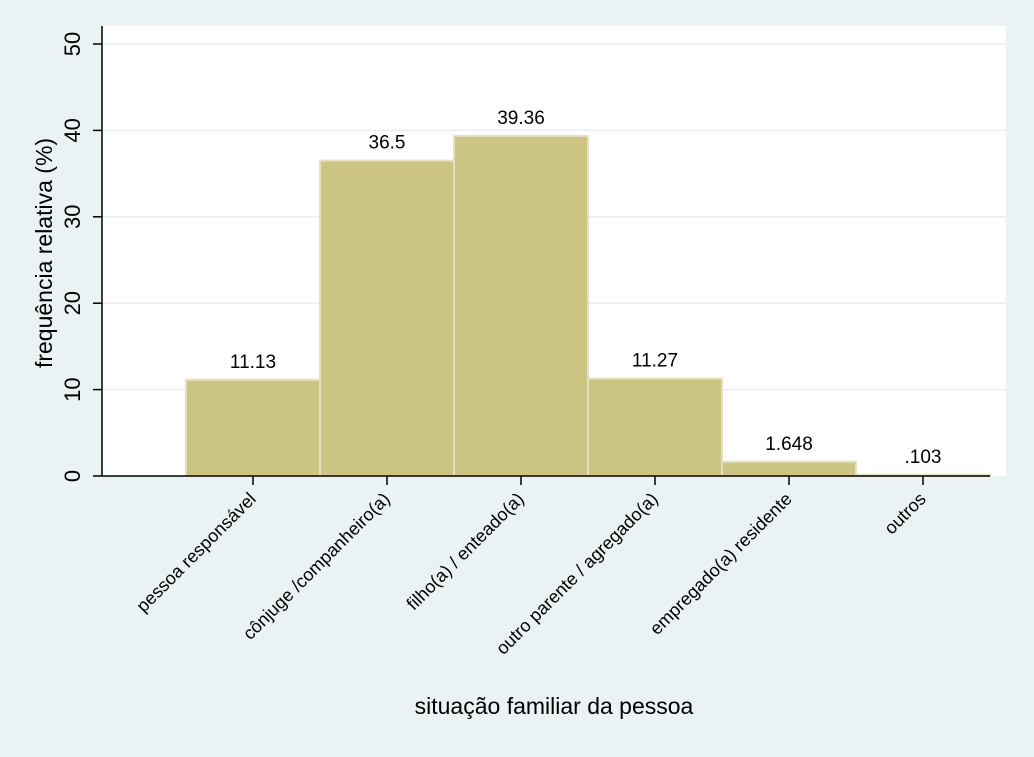 This screenshot has height=757, width=1034. I want to click on x-tick-label-1: cônjuge /companheiro(a), so click(316, 566).